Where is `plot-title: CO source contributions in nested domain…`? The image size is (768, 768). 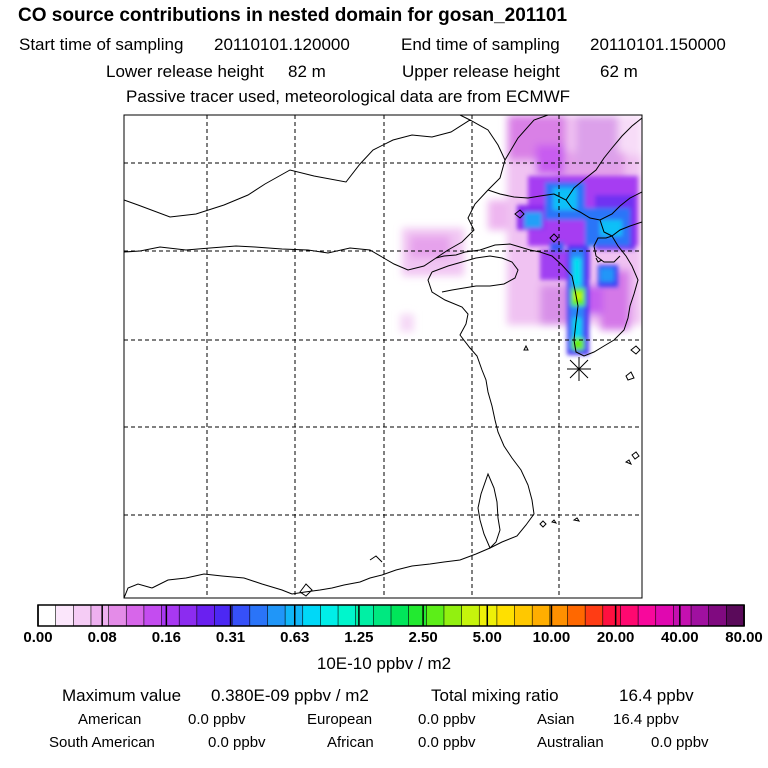
plot-title: CO source contributions in nested domain… is located at coordinates (293, 15).